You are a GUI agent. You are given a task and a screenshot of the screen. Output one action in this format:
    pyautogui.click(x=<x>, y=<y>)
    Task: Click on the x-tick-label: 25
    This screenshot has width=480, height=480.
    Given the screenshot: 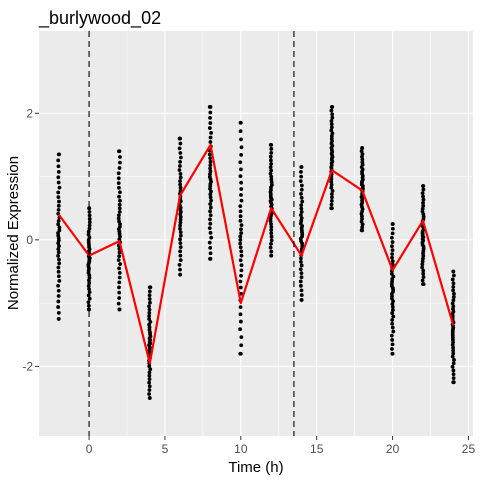 What is the action you would take?
    pyautogui.click(x=469, y=449)
    